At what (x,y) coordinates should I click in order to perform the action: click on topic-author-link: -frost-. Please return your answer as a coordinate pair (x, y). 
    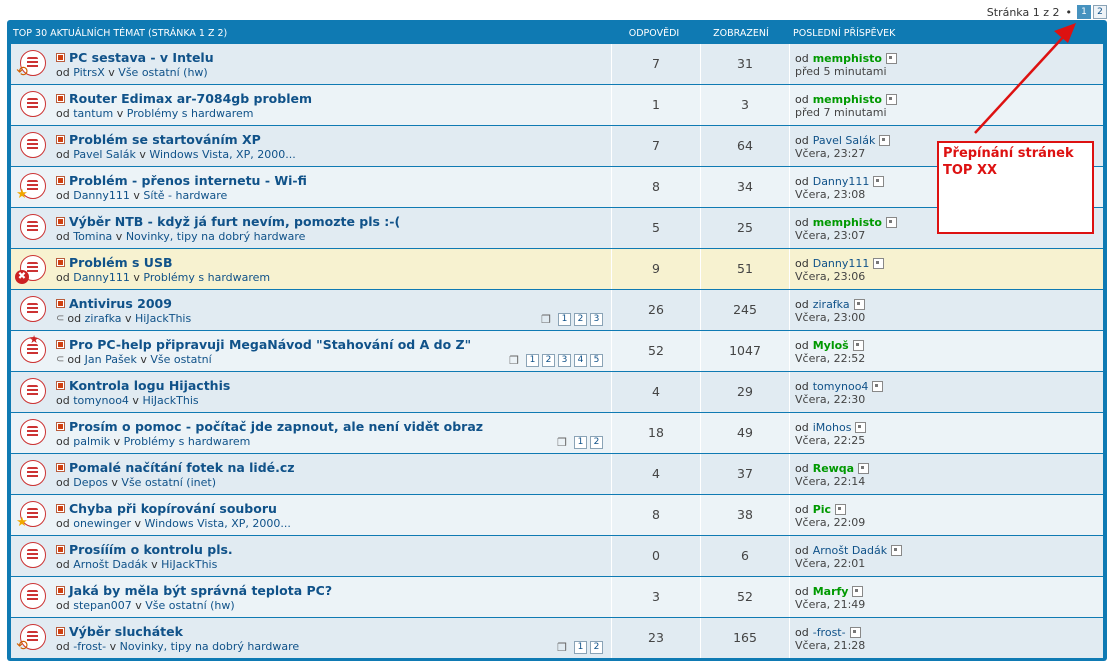
    Looking at the image, I should click on (90, 646).